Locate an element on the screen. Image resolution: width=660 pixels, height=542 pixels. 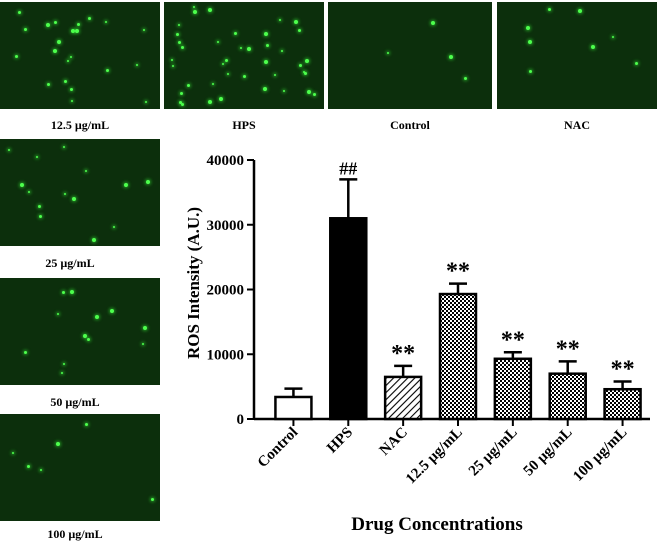
caption-100: 100 µg/mL is located at coordinates (75, 534).